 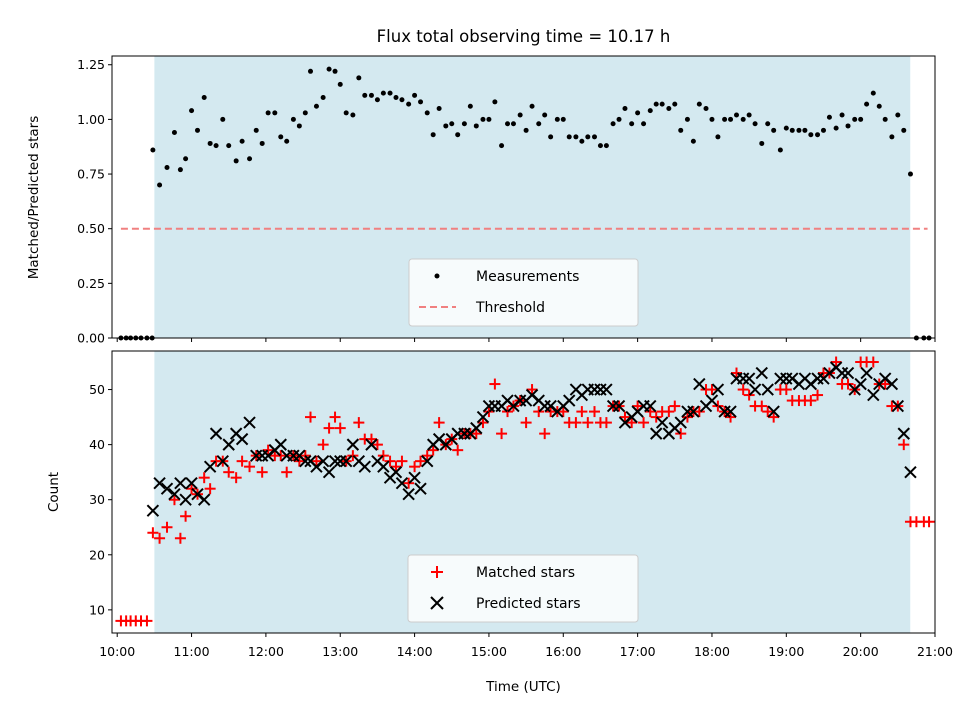 What do you see at coordinates (54, 492) in the screenshot?
I see `bottom-y-axis-label: Count` at bounding box center [54, 492].